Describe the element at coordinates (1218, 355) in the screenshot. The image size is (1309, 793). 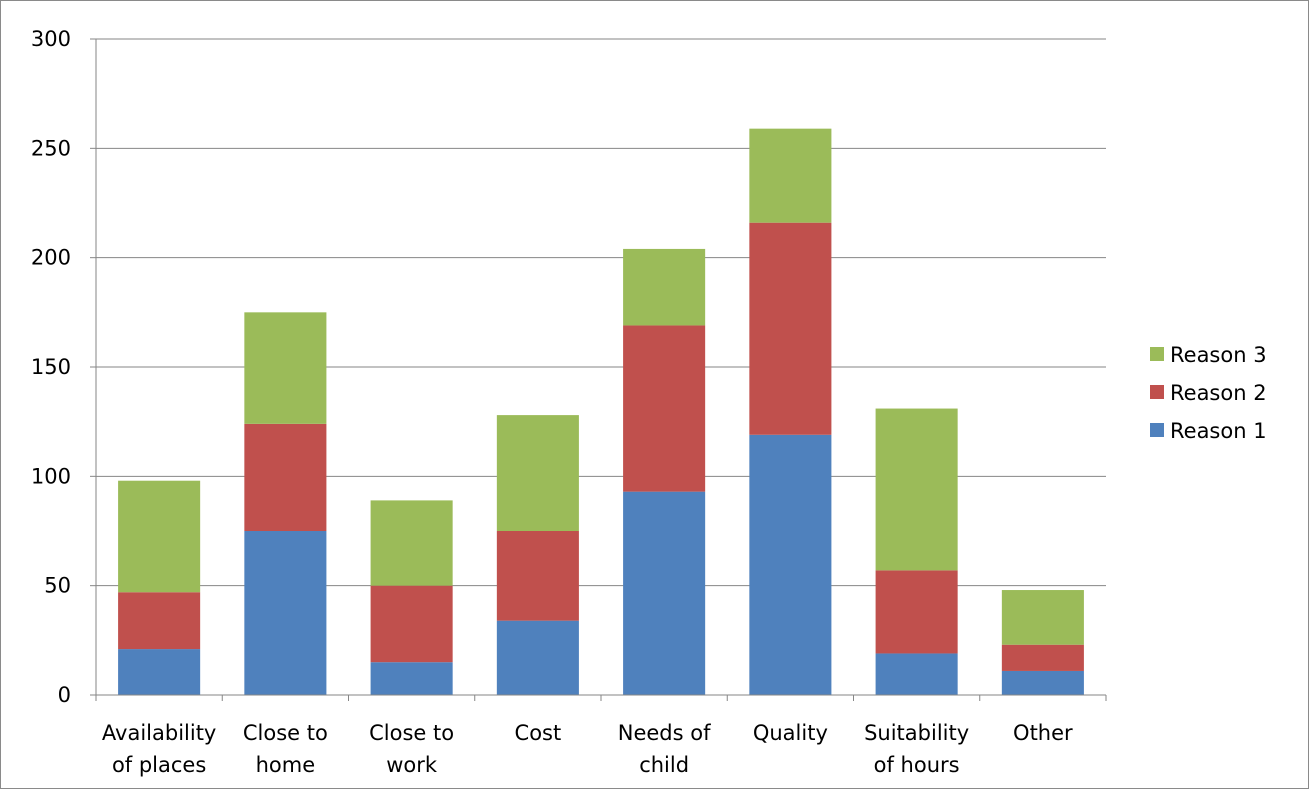
I see `legend-label: Reason 3` at that location.